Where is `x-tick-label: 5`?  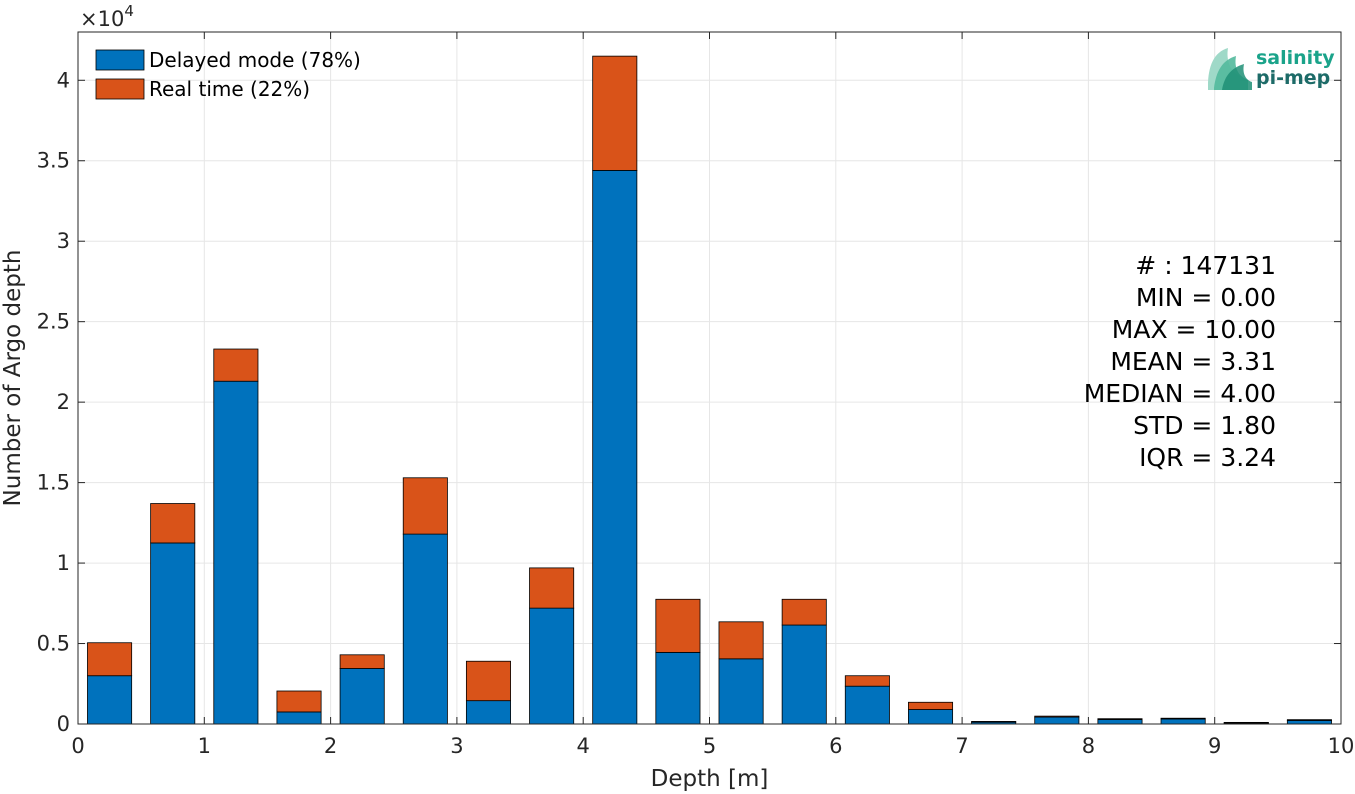
x-tick-label: 5 is located at coordinates (709, 746).